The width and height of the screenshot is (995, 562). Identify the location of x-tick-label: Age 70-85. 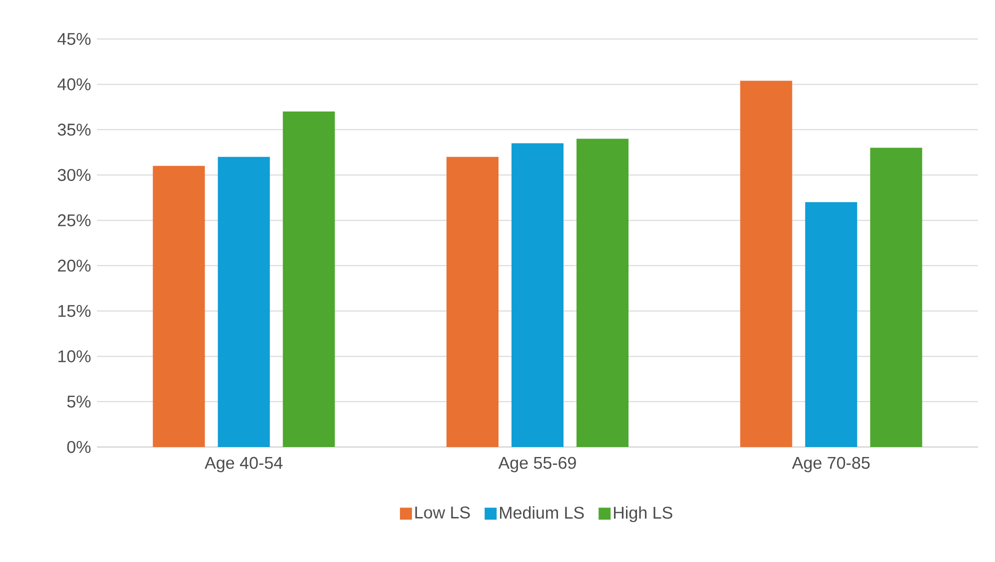
(831, 464).